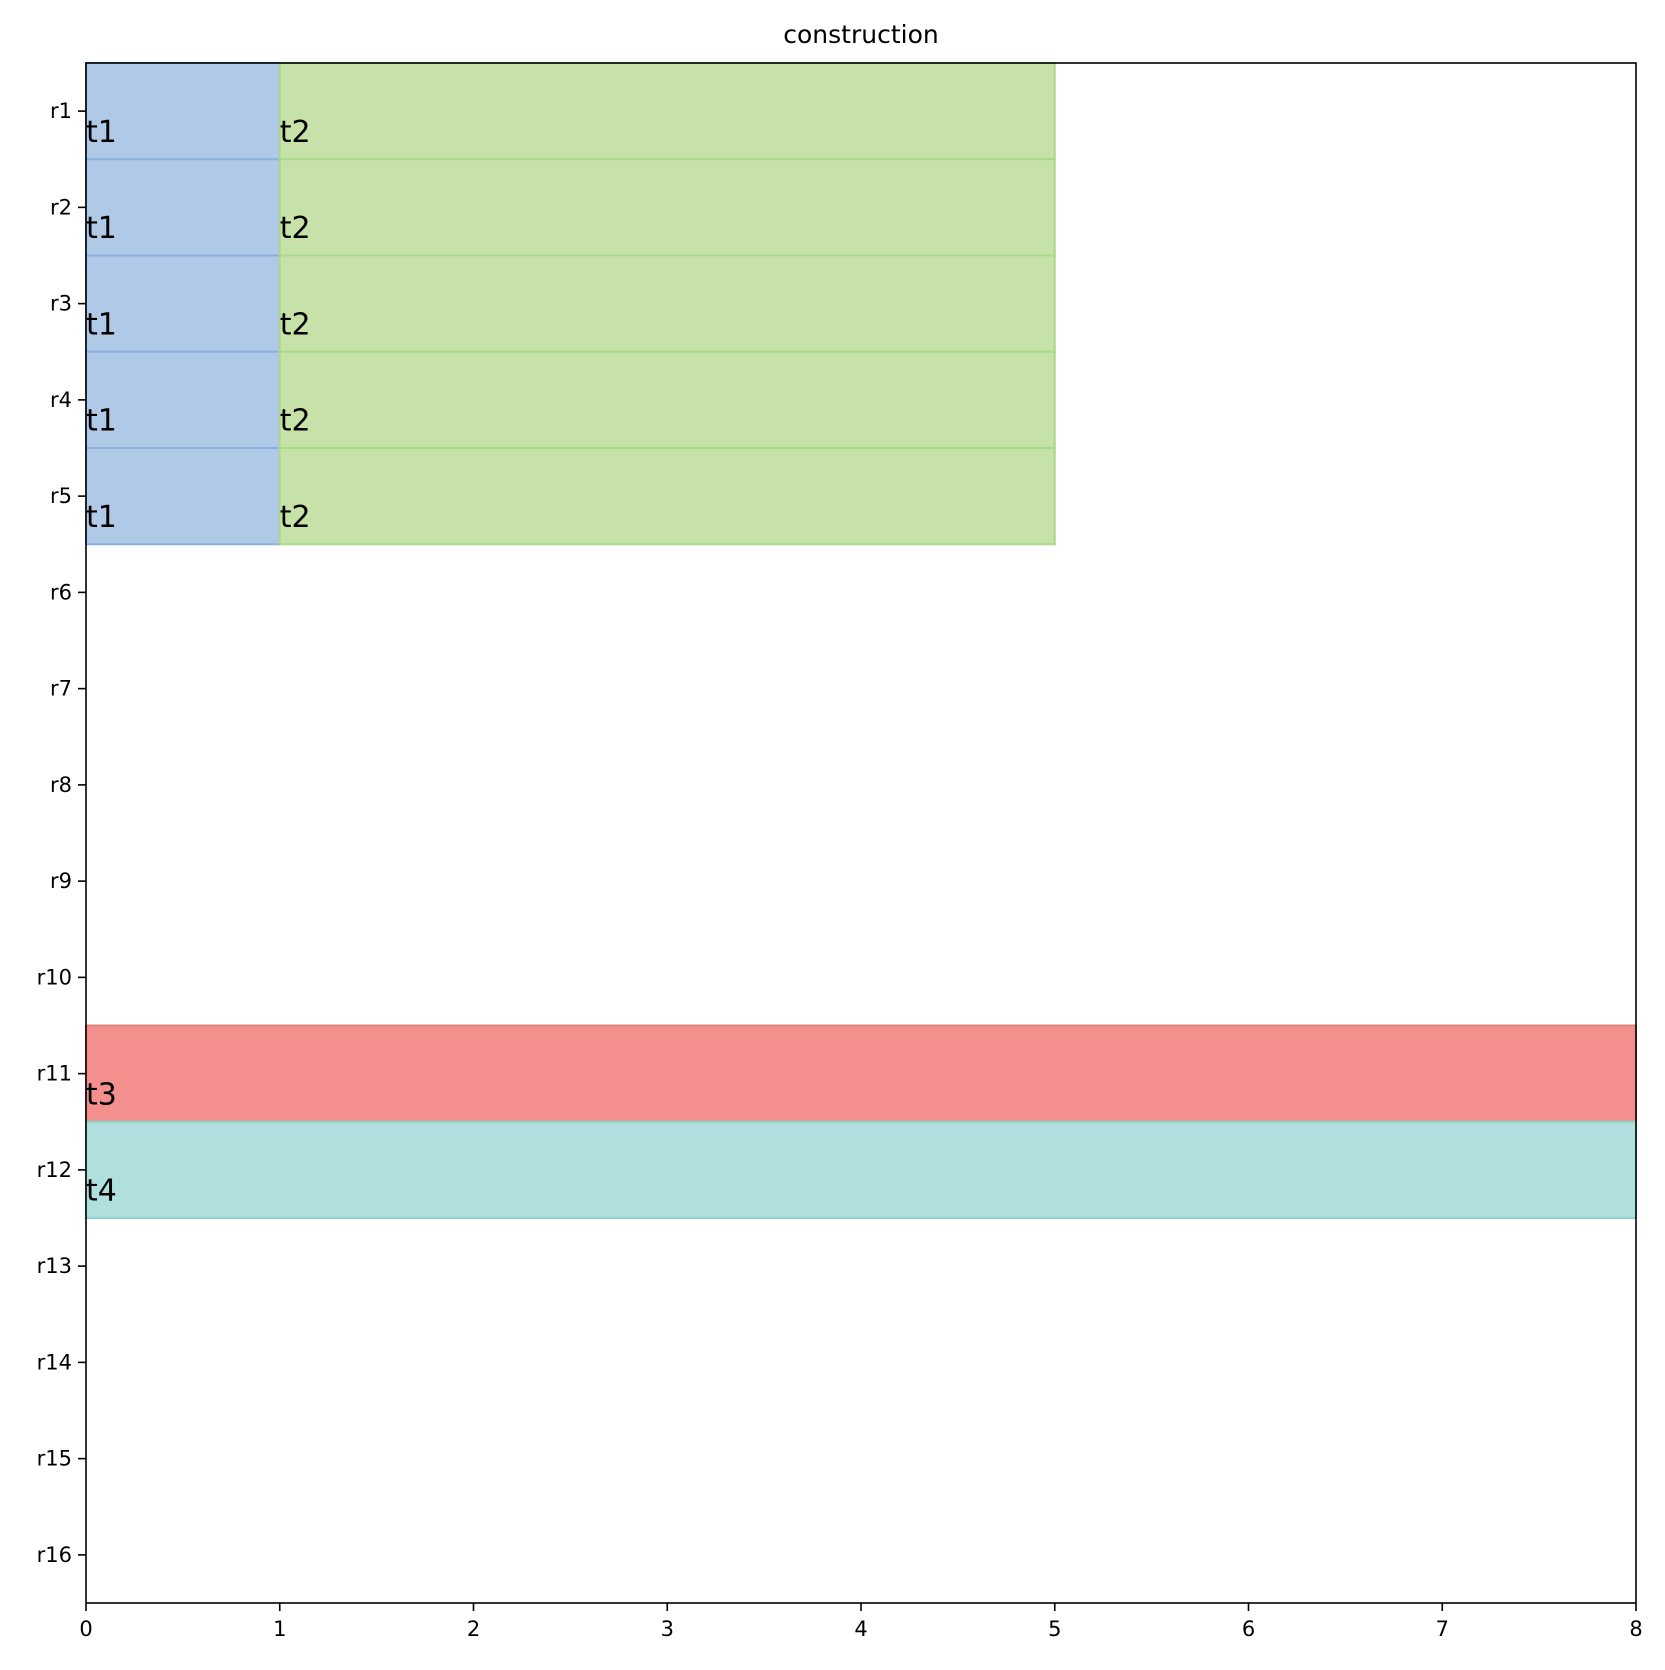  Describe the element at coordinates (183, 496) in the screenshot. I see `bar-t1-r5` at that location.